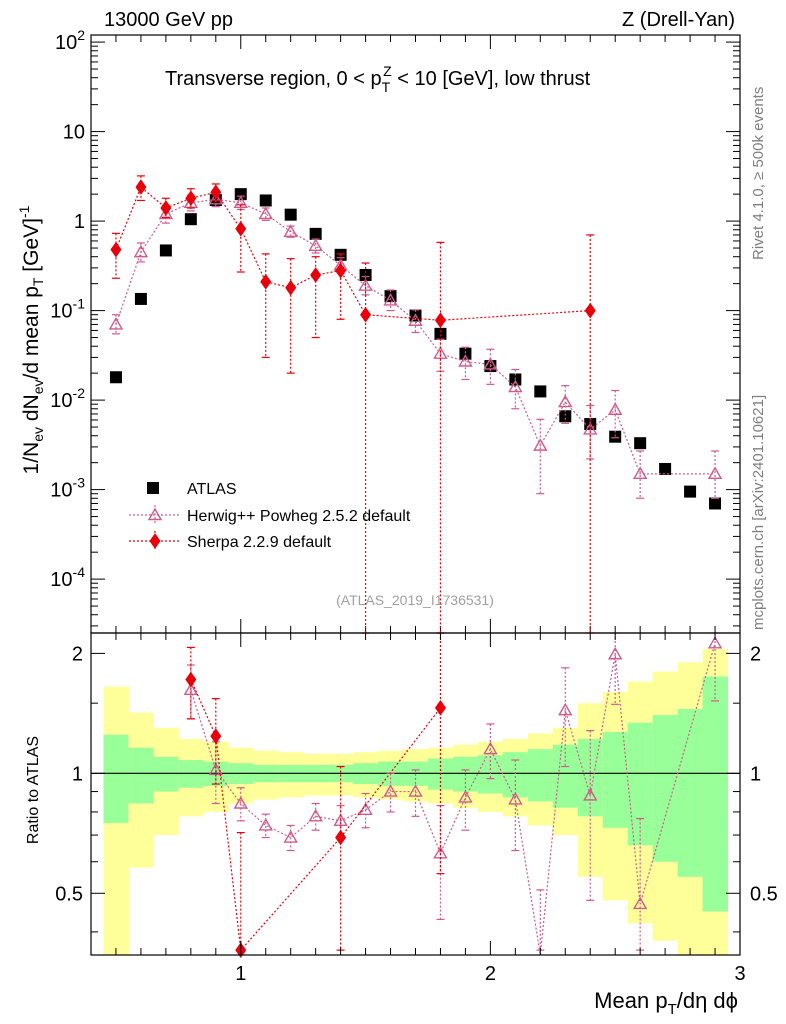 This screenshot has width=786, height=1024. What do you see at coordinates (79, 304) in the screenshot?
I see `y-tick-exp: -1` at bounding box center [79, 304].